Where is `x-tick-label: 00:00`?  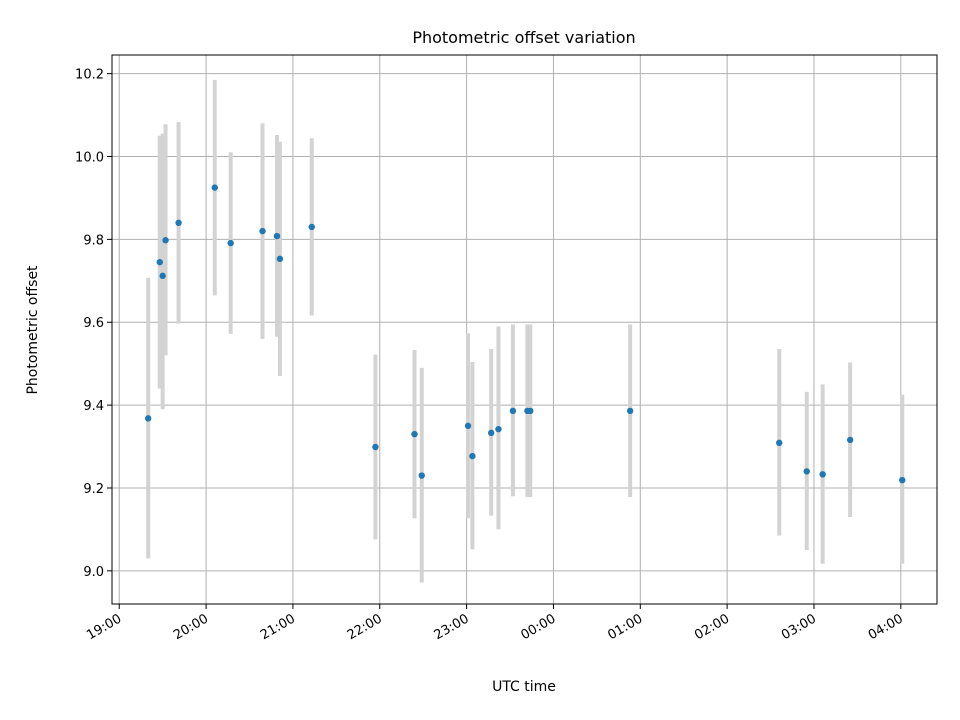 x-tick-label: 00:00 is located at coordinates (538, 627).